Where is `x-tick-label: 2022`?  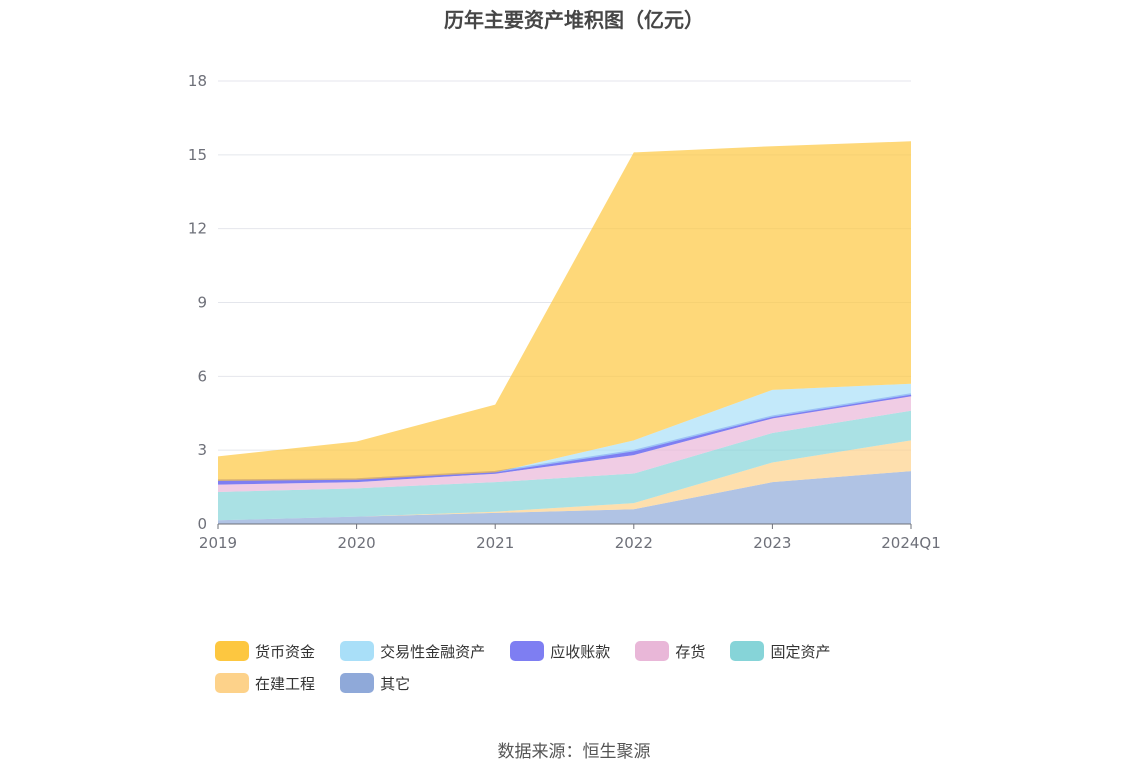 x-tick-label: 2022 is located at coordinates (634, 543).